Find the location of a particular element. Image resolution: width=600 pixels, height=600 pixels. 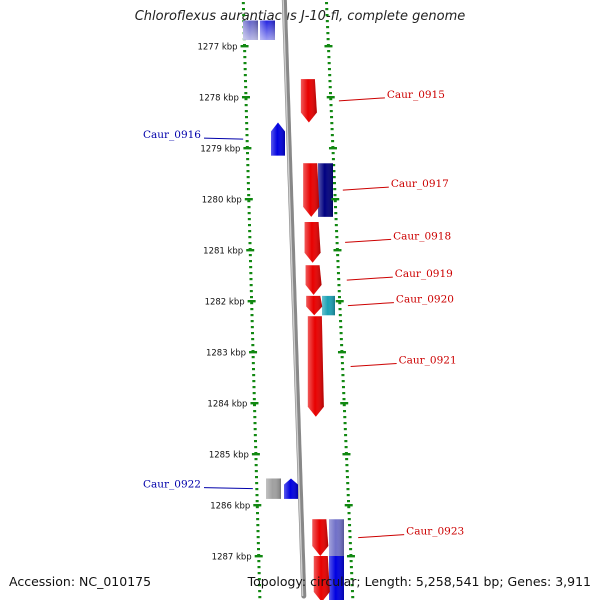

gene-label-caur-0923: Caur_0923 is located at coordinates (435, 532).